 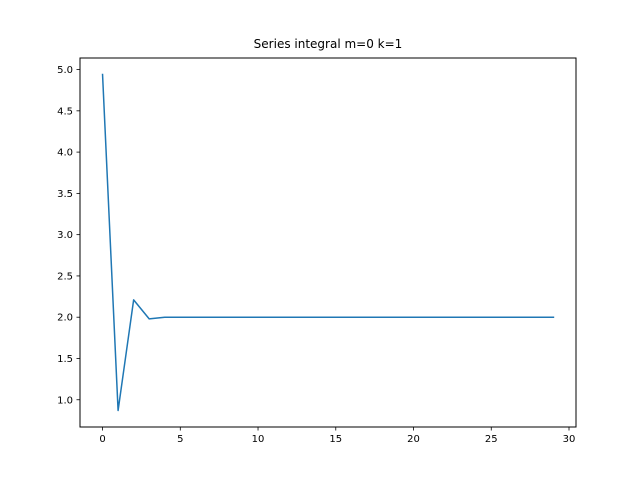 I want to click on y-tick-label: 4.5, so click(x=65, y=111).